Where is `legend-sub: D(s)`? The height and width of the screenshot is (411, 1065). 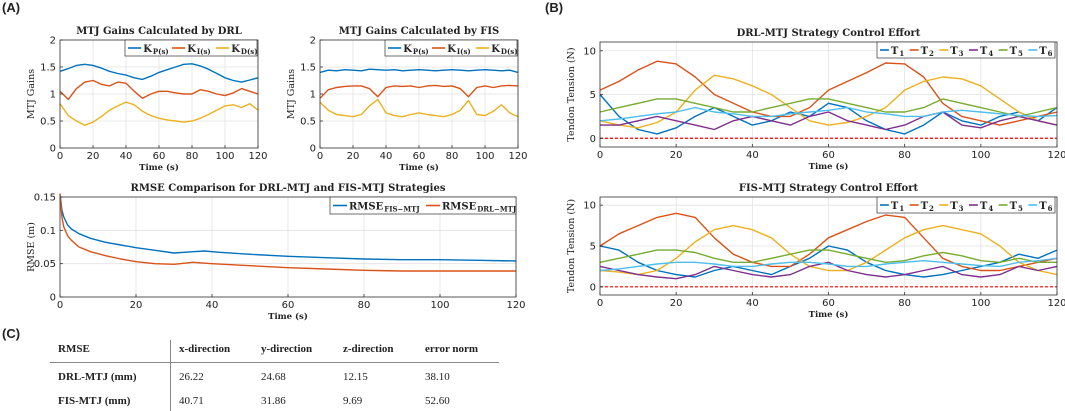
legend-sub: D(s) is located at coordinates (509, 51).